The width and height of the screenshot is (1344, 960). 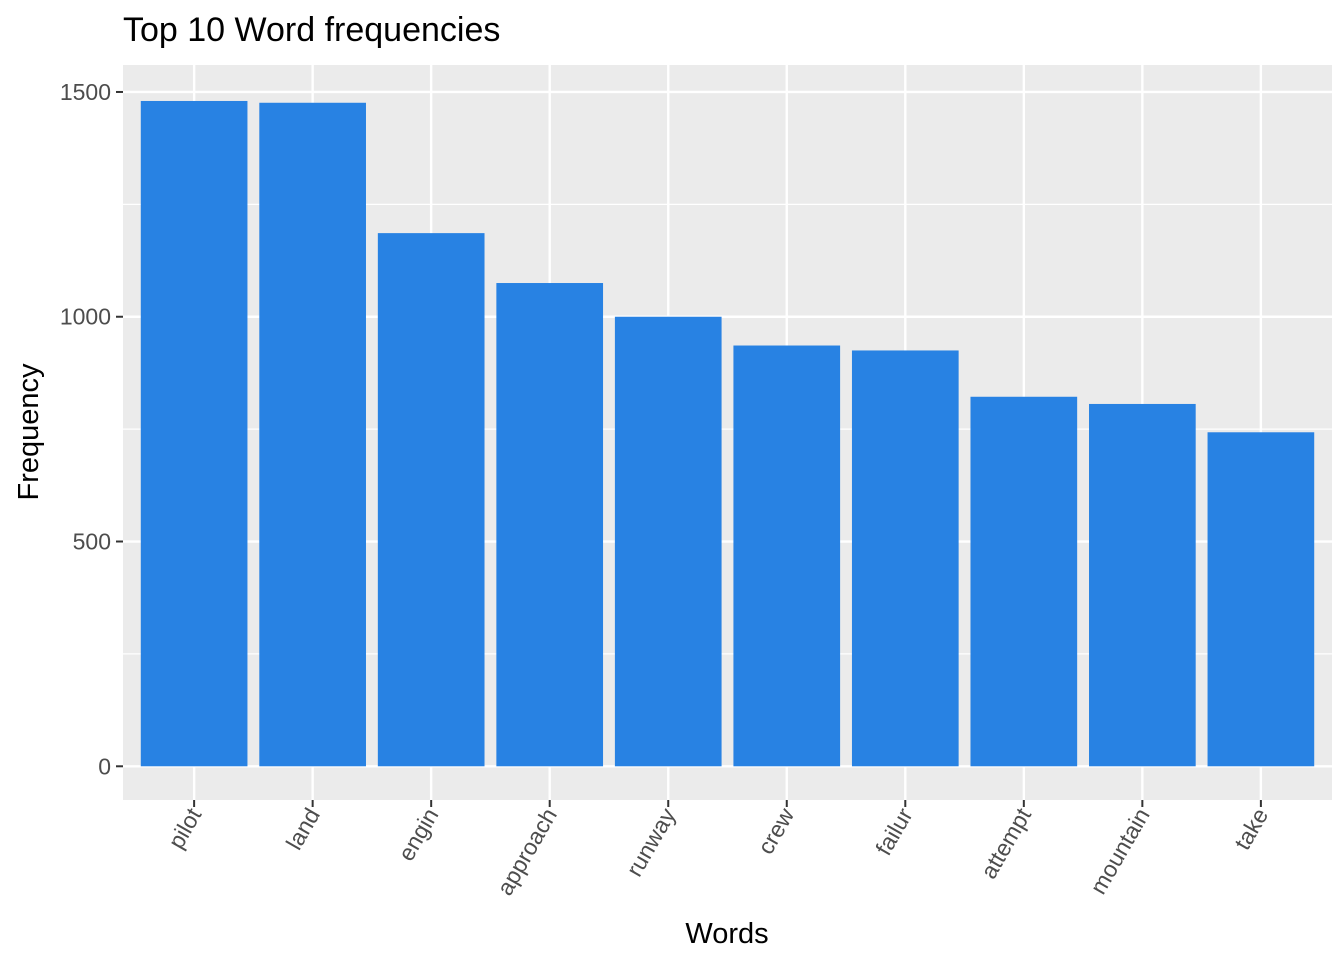 I want to click on bar-approach, so click(x=550, y=525).